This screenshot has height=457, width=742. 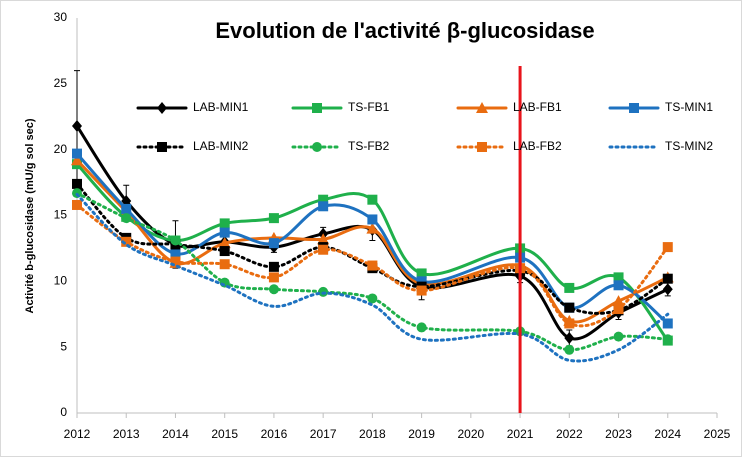 What do you see at coordinates (126, 434) in the screenshot?
I see `x-tick-label: 2013` at bounding box center [126, 434].